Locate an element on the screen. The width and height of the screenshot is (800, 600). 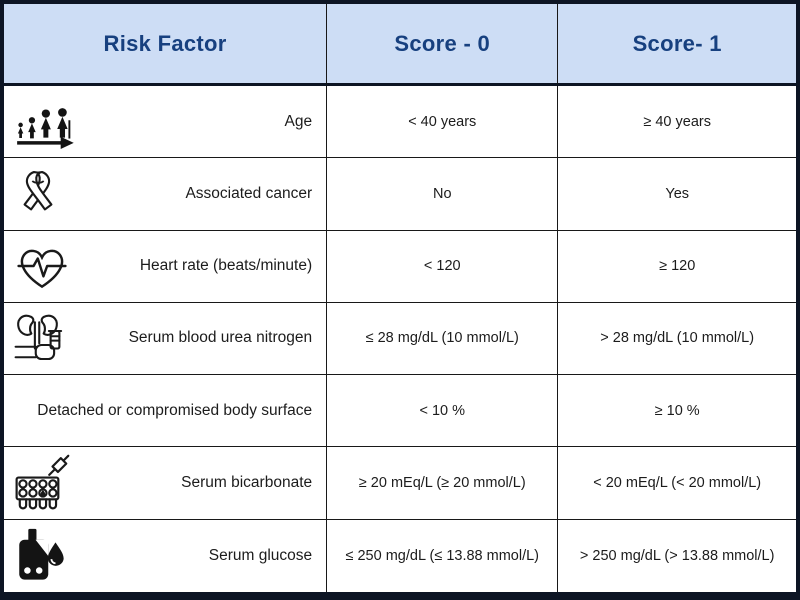
row-bun-score0: ≤ 28 mg/dL (10 mmol/L) is located at coordinates (443, 339).